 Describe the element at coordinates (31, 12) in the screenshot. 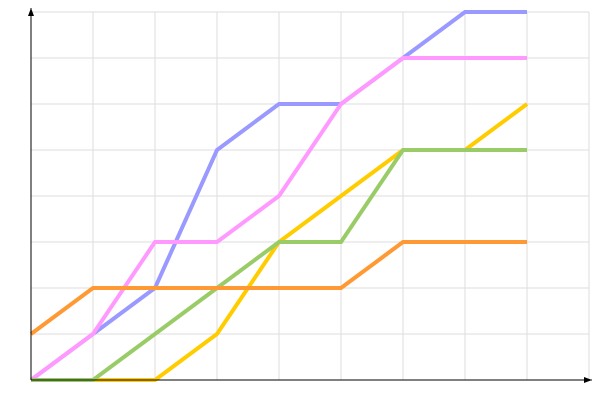

I see `y-axis-arrow` at that location.